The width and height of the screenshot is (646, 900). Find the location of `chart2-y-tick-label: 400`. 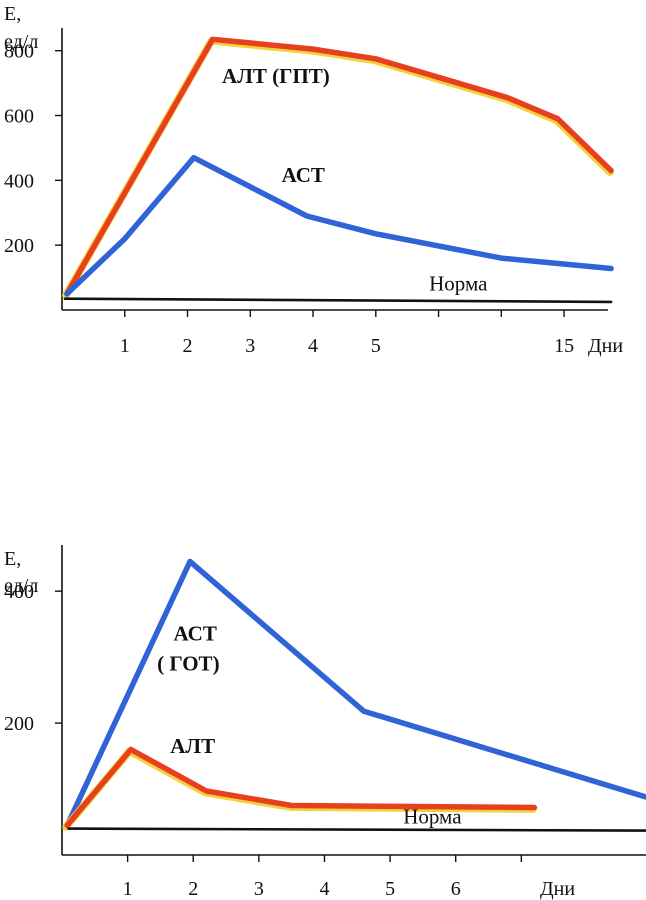

chart2-y-tick-label: 400 is located at coordinates (19, 592).